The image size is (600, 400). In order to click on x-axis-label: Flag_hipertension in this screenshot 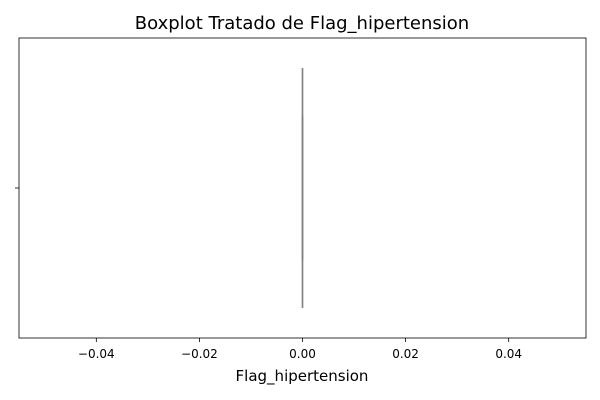, I will do `click(302, 376)`.